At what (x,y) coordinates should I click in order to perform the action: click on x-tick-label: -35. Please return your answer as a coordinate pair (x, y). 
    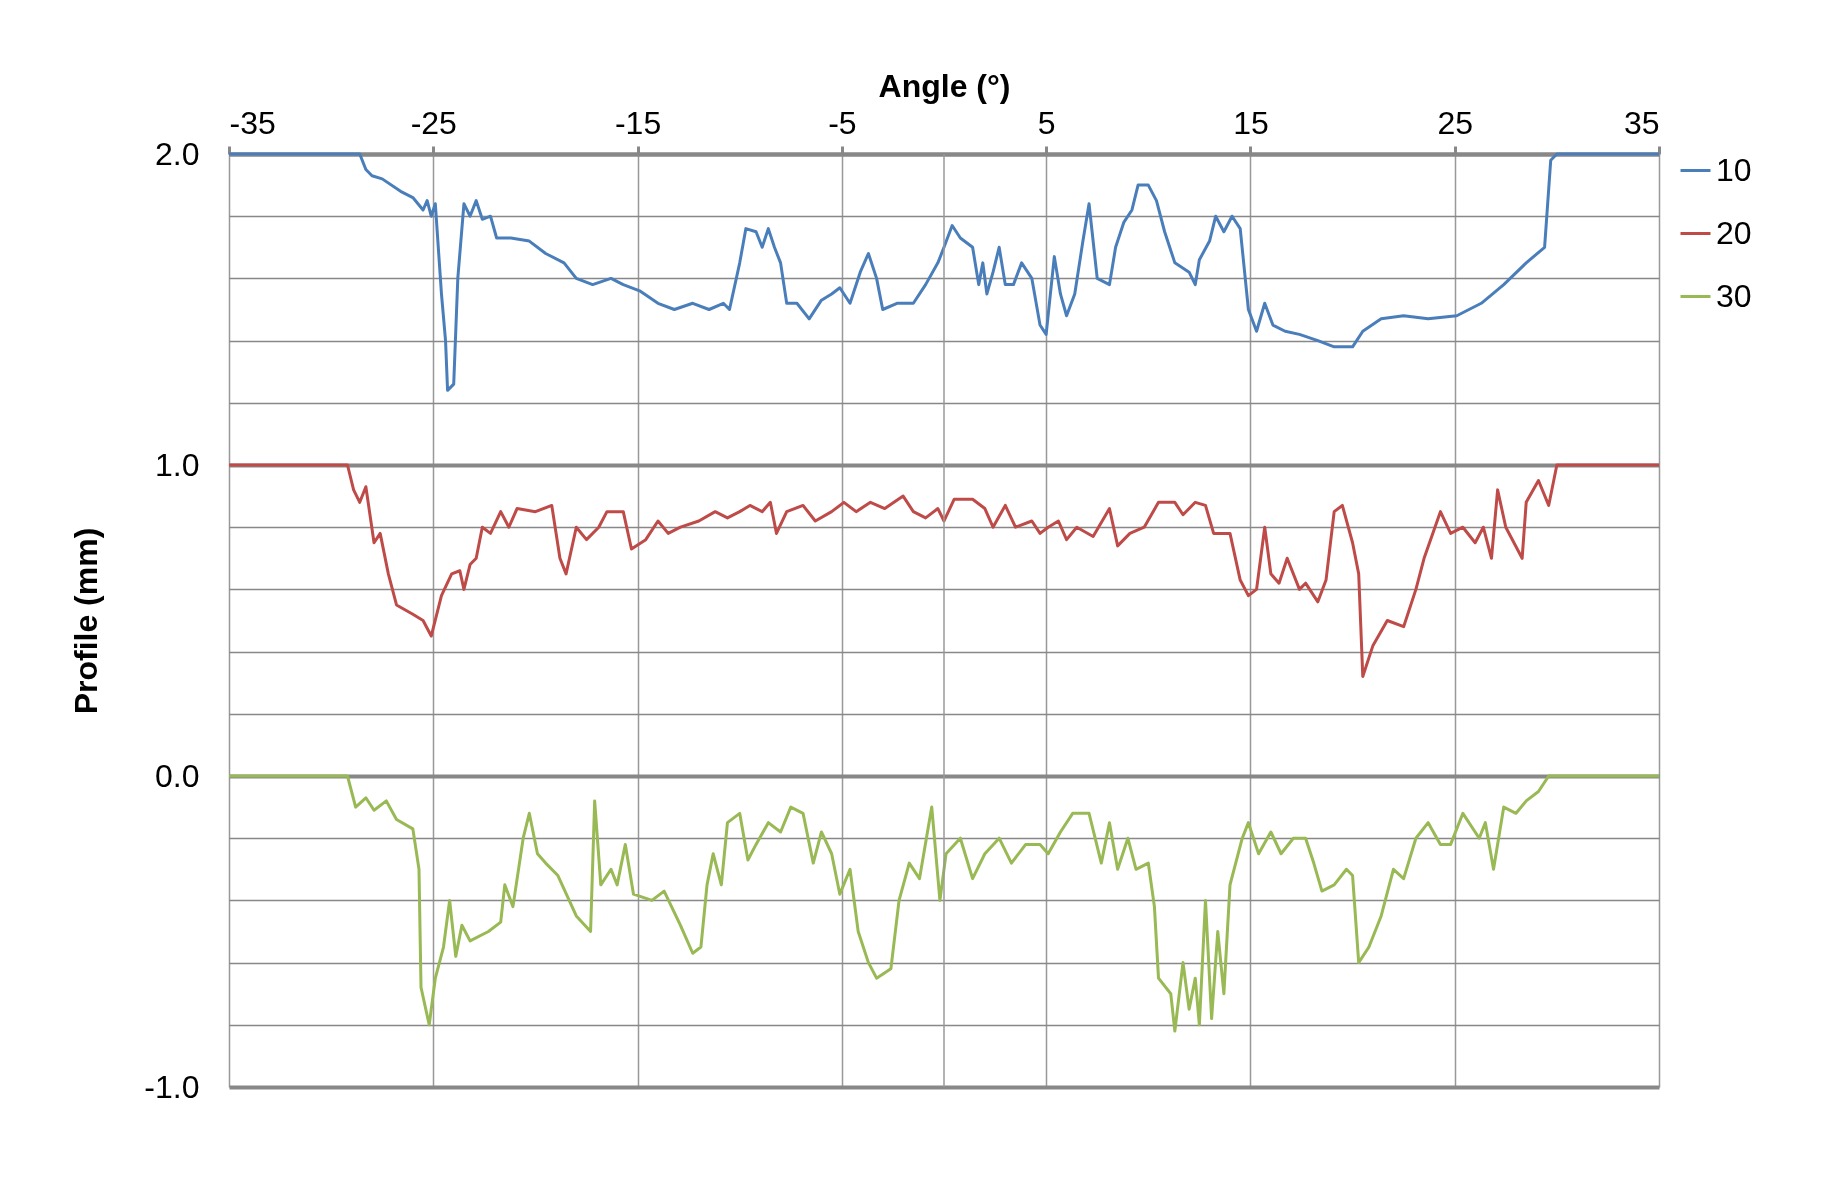
    Looking at the image, I should click on (252, 122).